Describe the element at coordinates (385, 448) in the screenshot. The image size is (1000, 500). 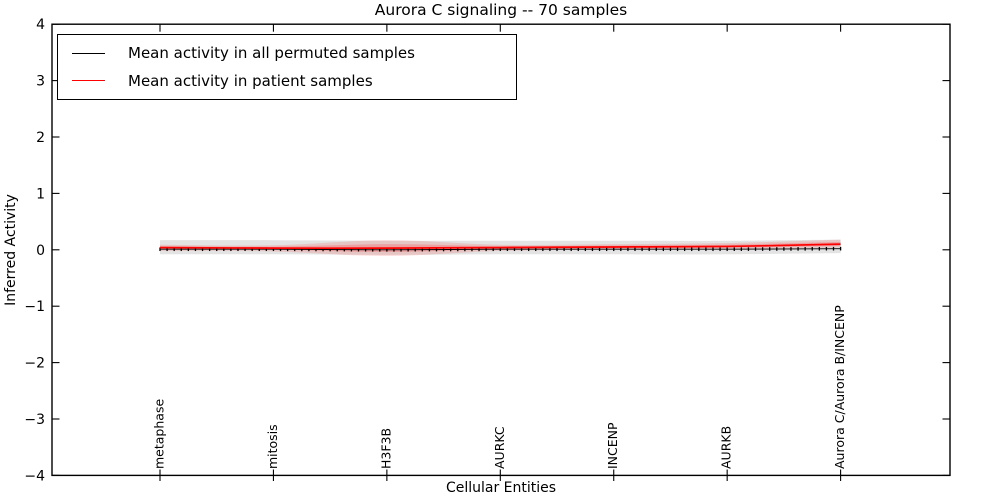
I see `x-tick-label: H3F3B` at that location.